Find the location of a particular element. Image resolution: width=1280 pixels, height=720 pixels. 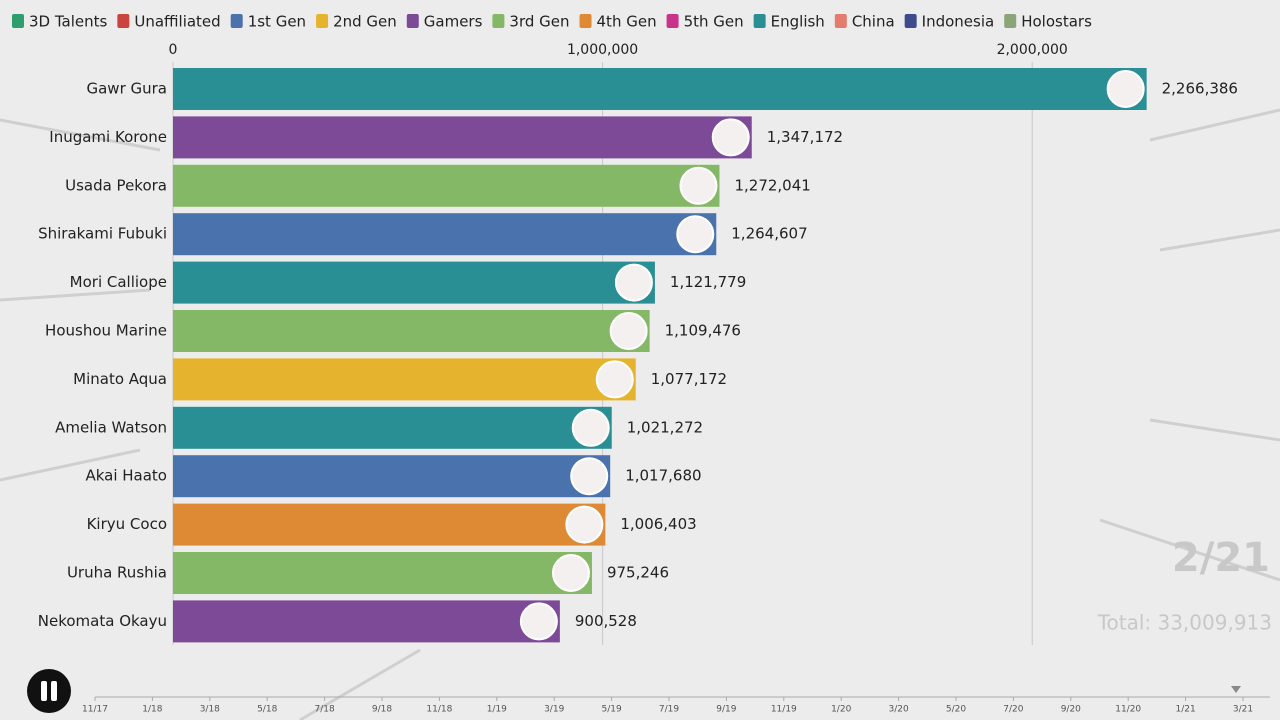

category-label: Gawr Gura is located at coordinates (126, 89).